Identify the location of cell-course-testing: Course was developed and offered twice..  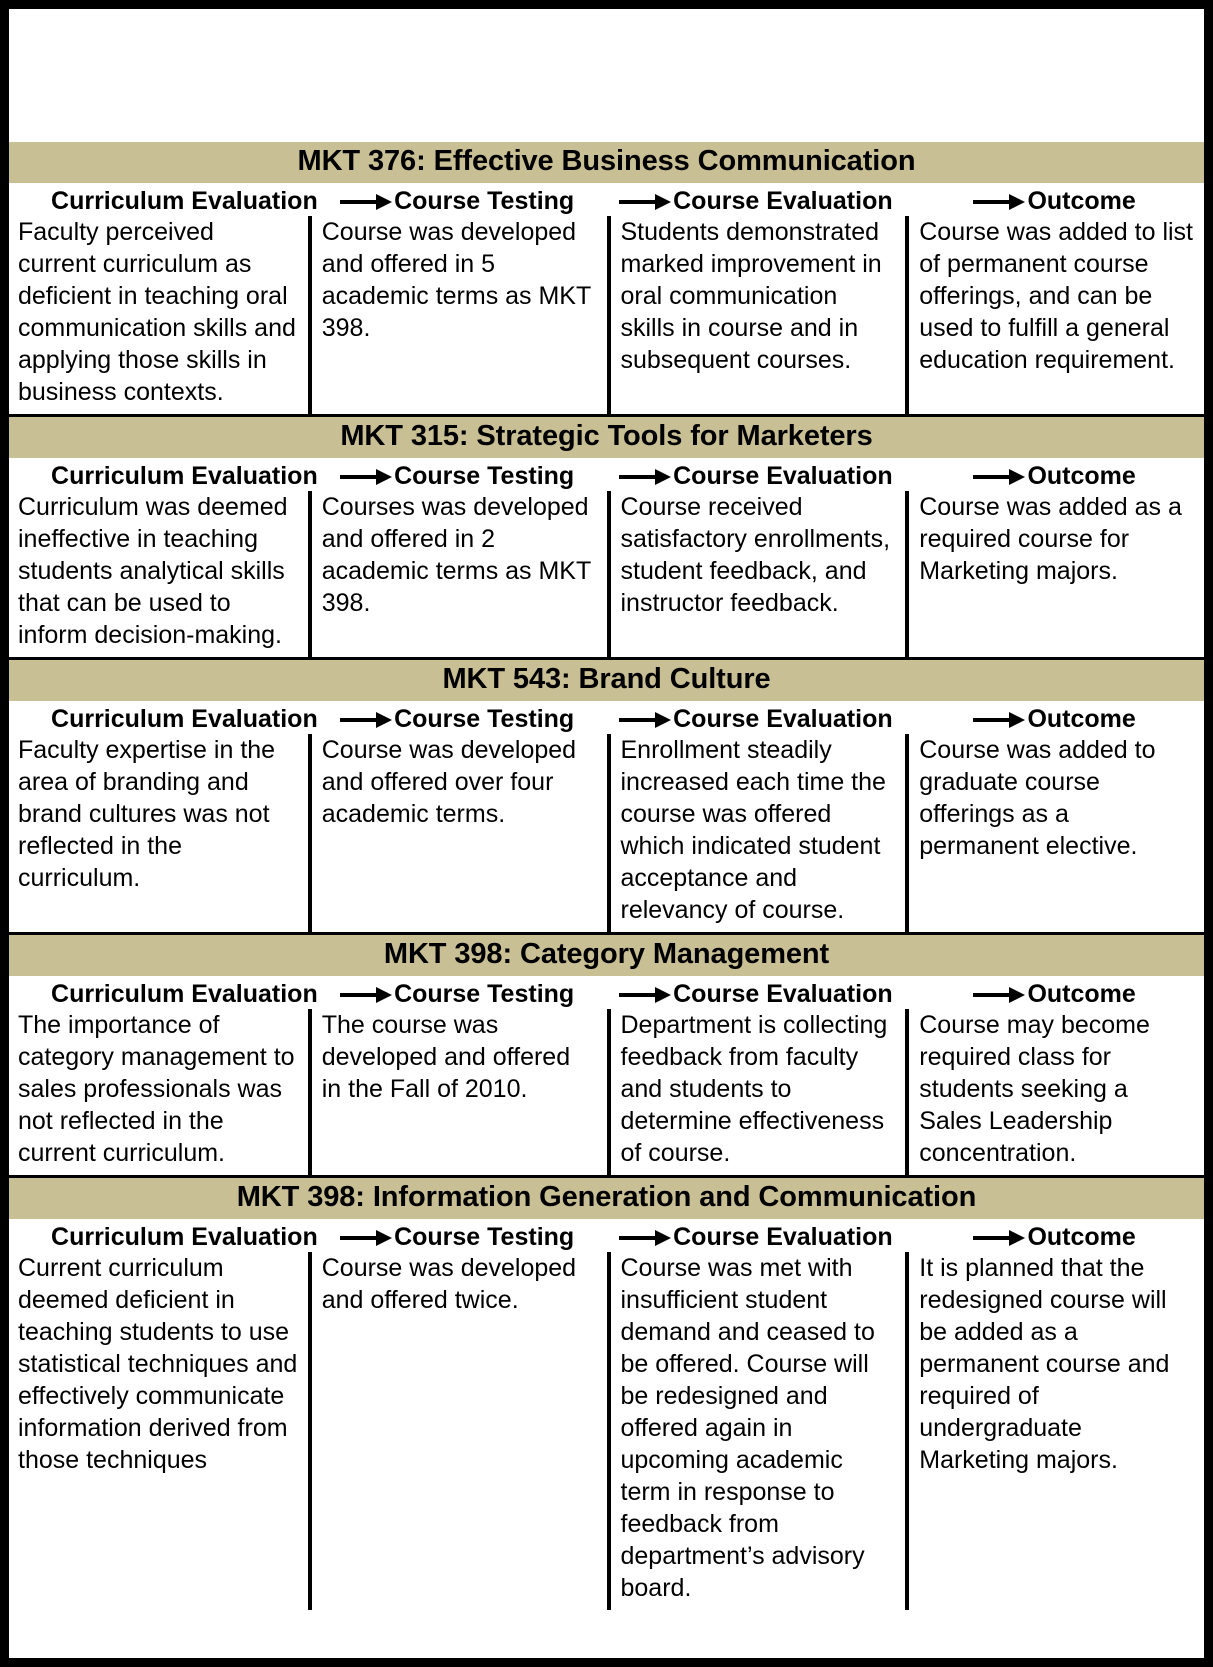
(457, 1431).